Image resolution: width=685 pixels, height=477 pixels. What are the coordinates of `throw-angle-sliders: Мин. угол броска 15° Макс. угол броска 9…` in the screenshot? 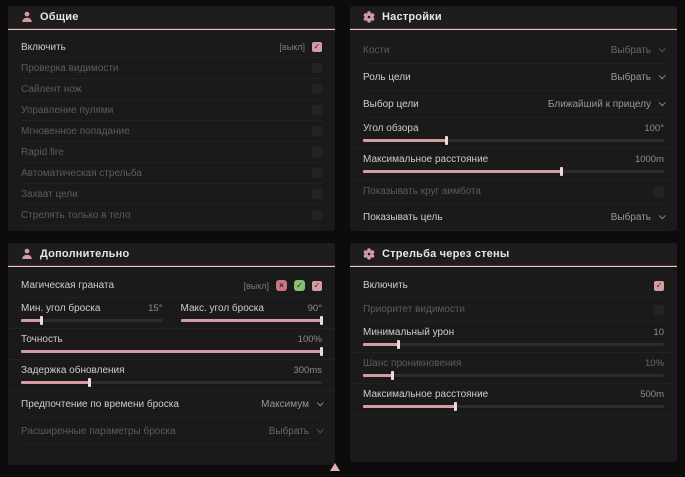 It's located at (171, 313).